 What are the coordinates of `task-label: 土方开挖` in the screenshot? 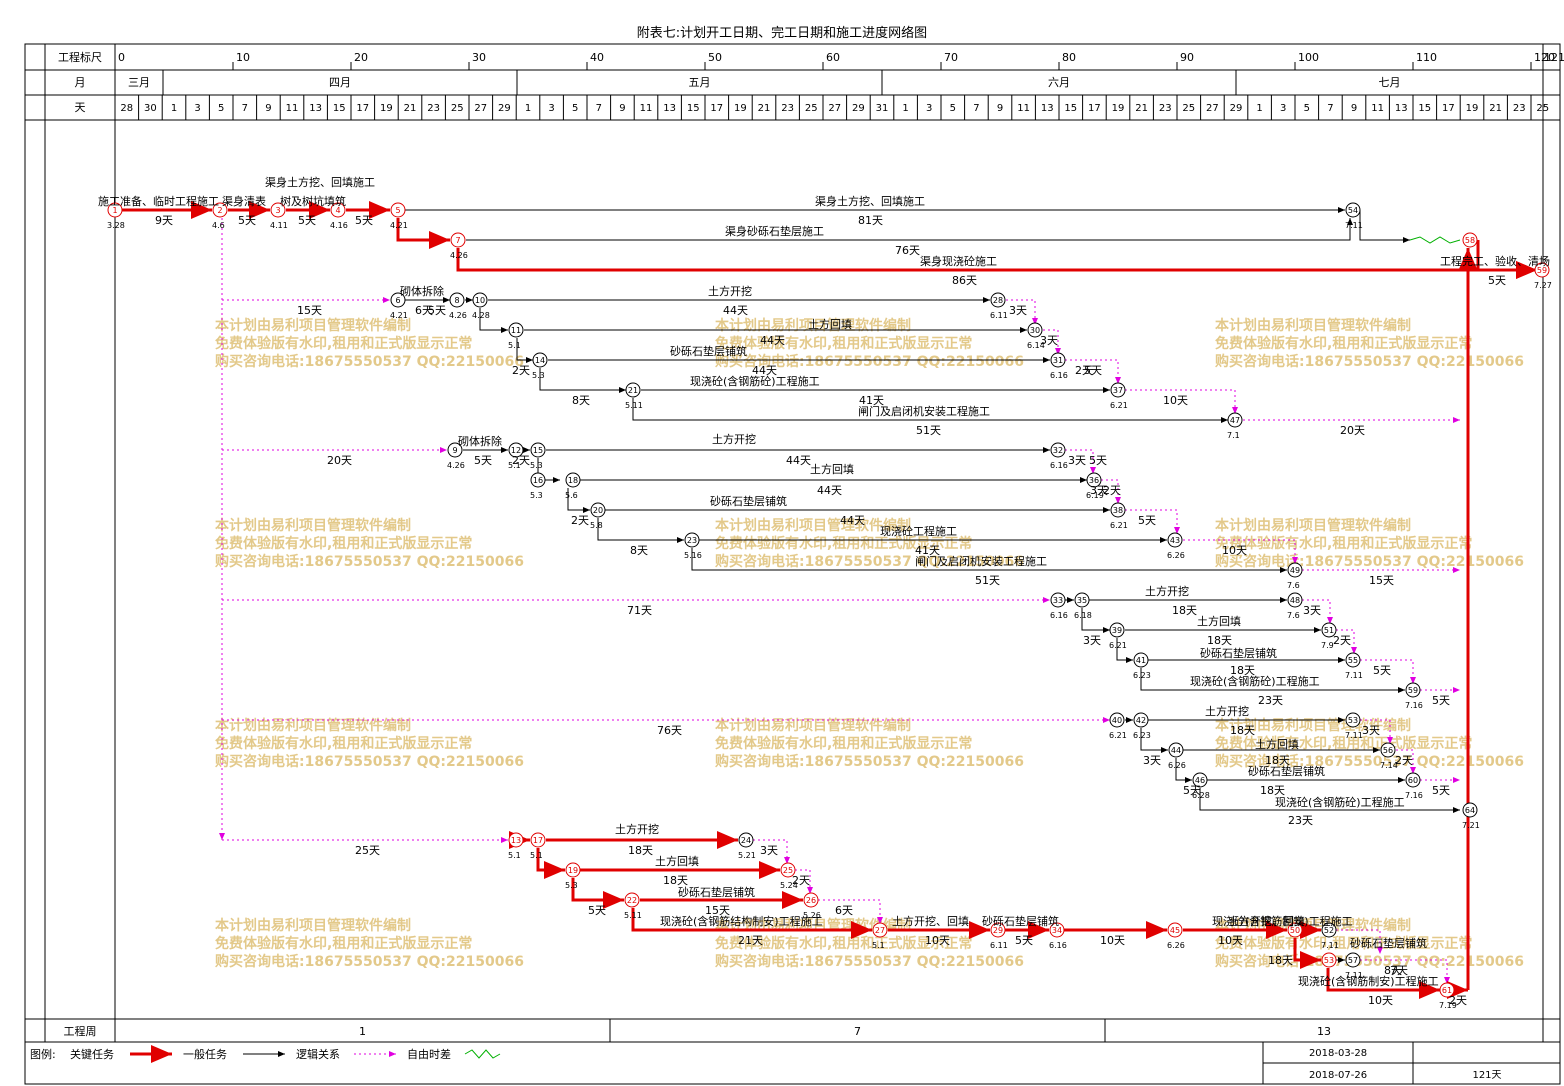 It's located at (637, 829).